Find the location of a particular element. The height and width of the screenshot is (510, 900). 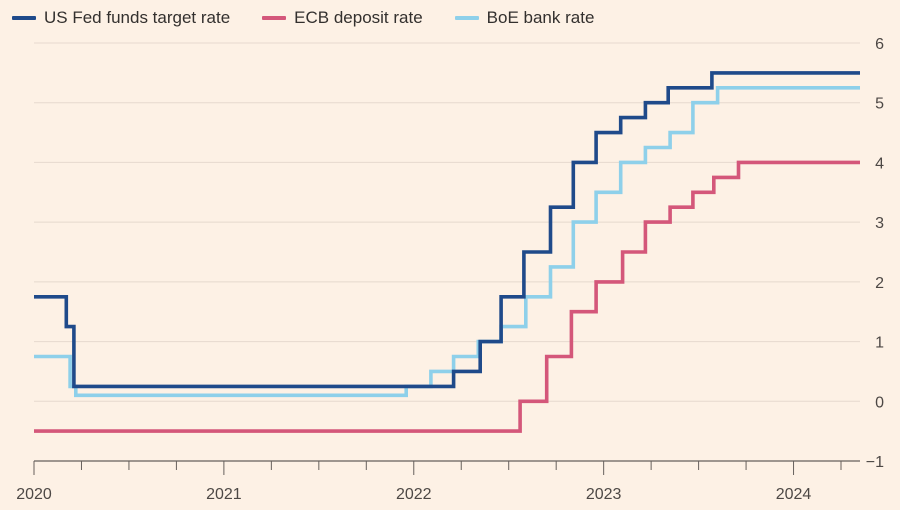

y-tick-label: 0 is located at coordinates (879, 402).